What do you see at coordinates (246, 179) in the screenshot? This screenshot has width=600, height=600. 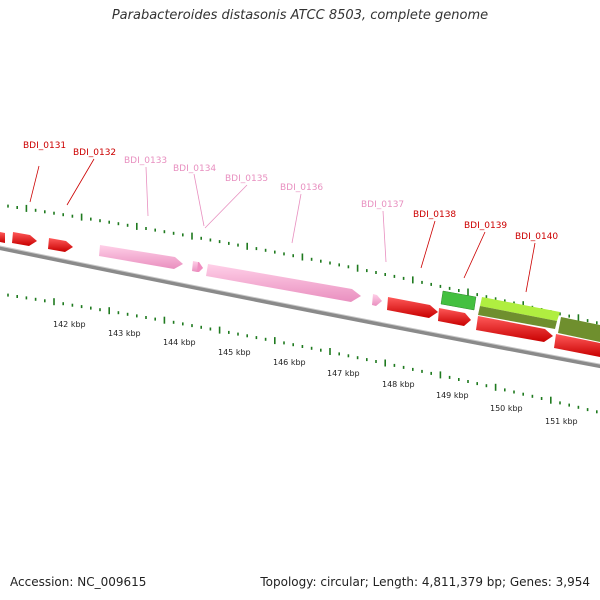 I see `gene-label-bdi_0135: BDI_0135` at bounding box center [246, 179].